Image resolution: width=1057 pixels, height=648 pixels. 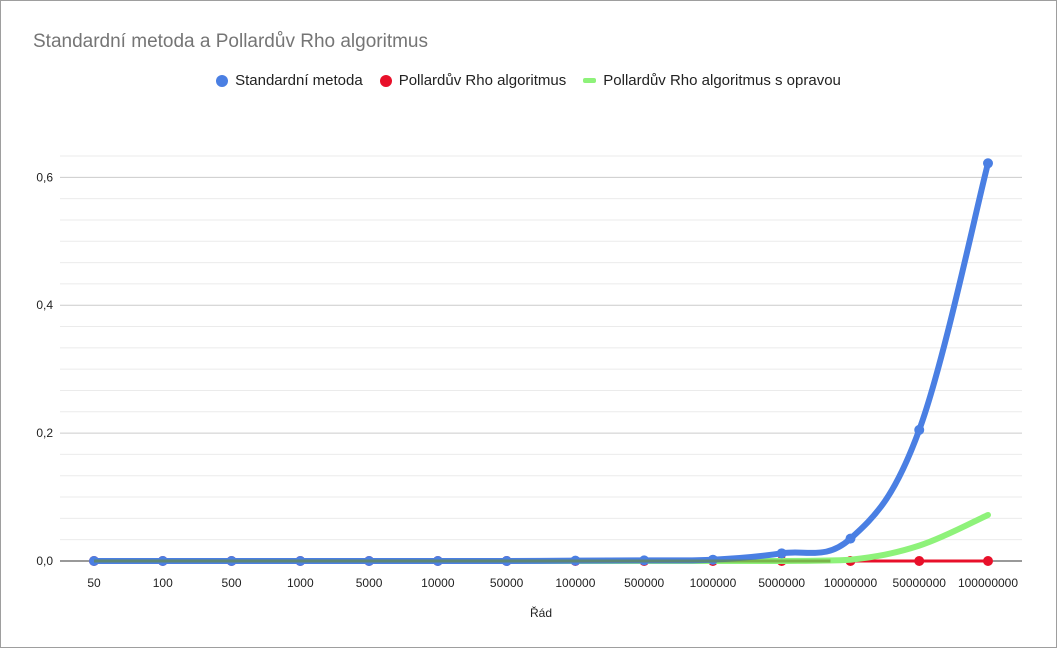 What do you see at coordinates (222, 80) in the screenshot?
I see `legend-marker-standard` at bounding box center [222, 80].